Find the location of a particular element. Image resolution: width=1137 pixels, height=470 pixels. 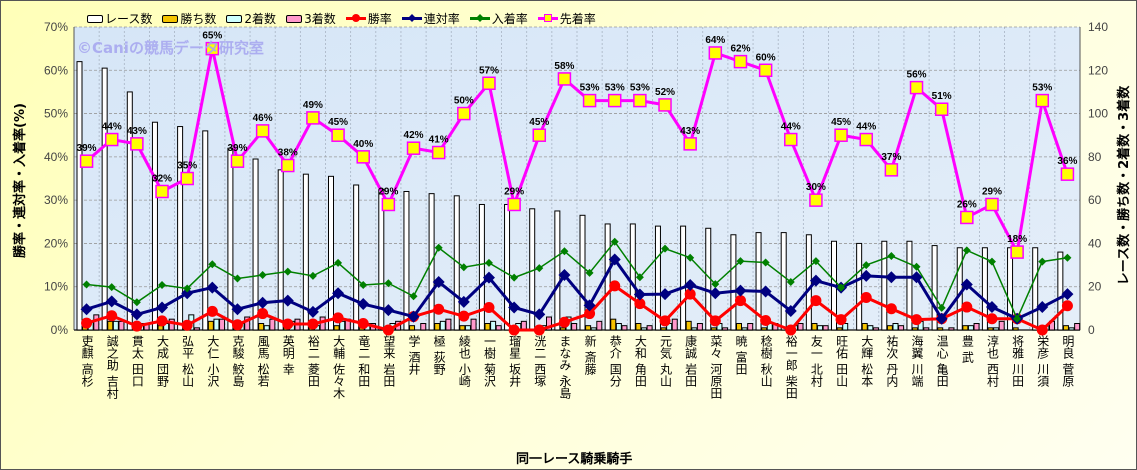

jockey-given-name: 将雅 is located at coordinates (1017, 347).